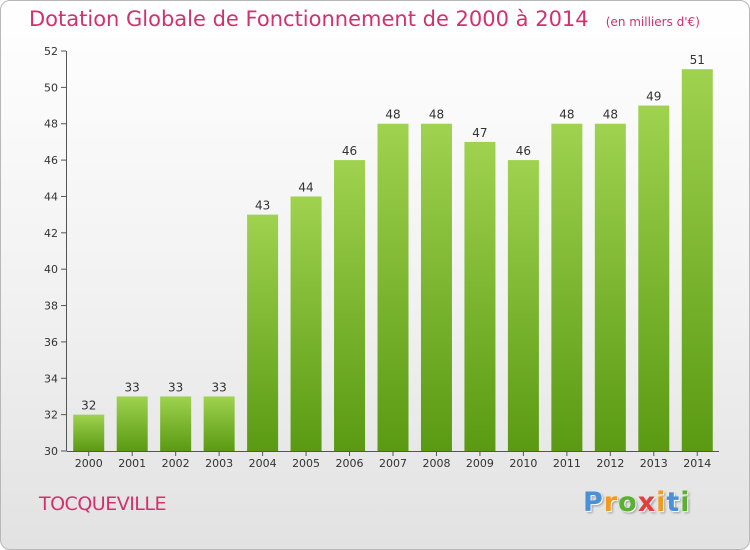 This screenshot has height=550, width=750. I want to click on x-tick-label-2012: 2012, so click(610, 463).